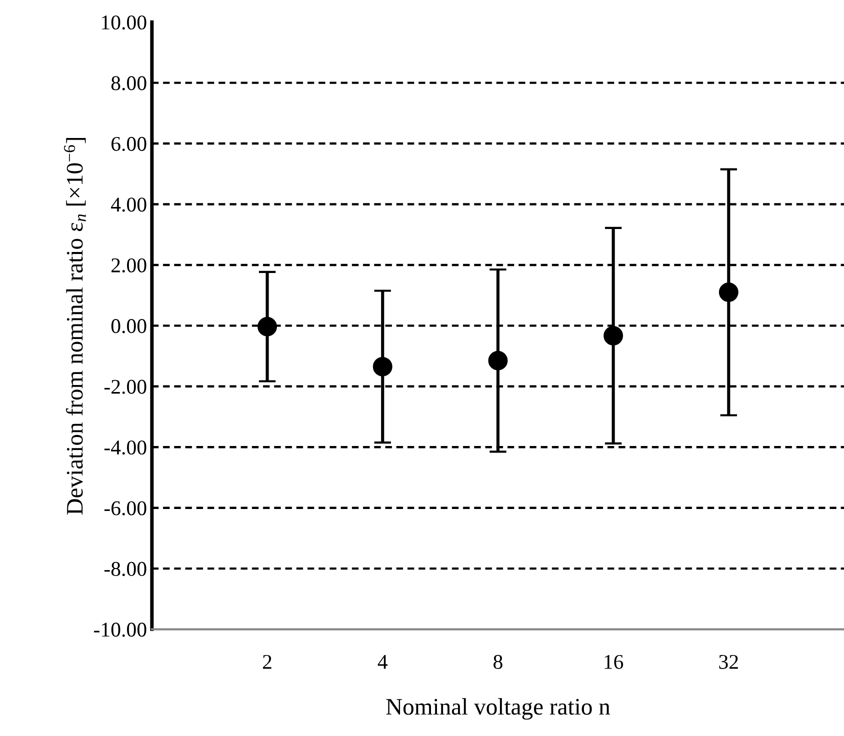 The width and height of the screenshot is (844, 736). Describe the element at coordinates (125, 569) in the screenshot. I see `y-tick-label: -8.00` at that location.